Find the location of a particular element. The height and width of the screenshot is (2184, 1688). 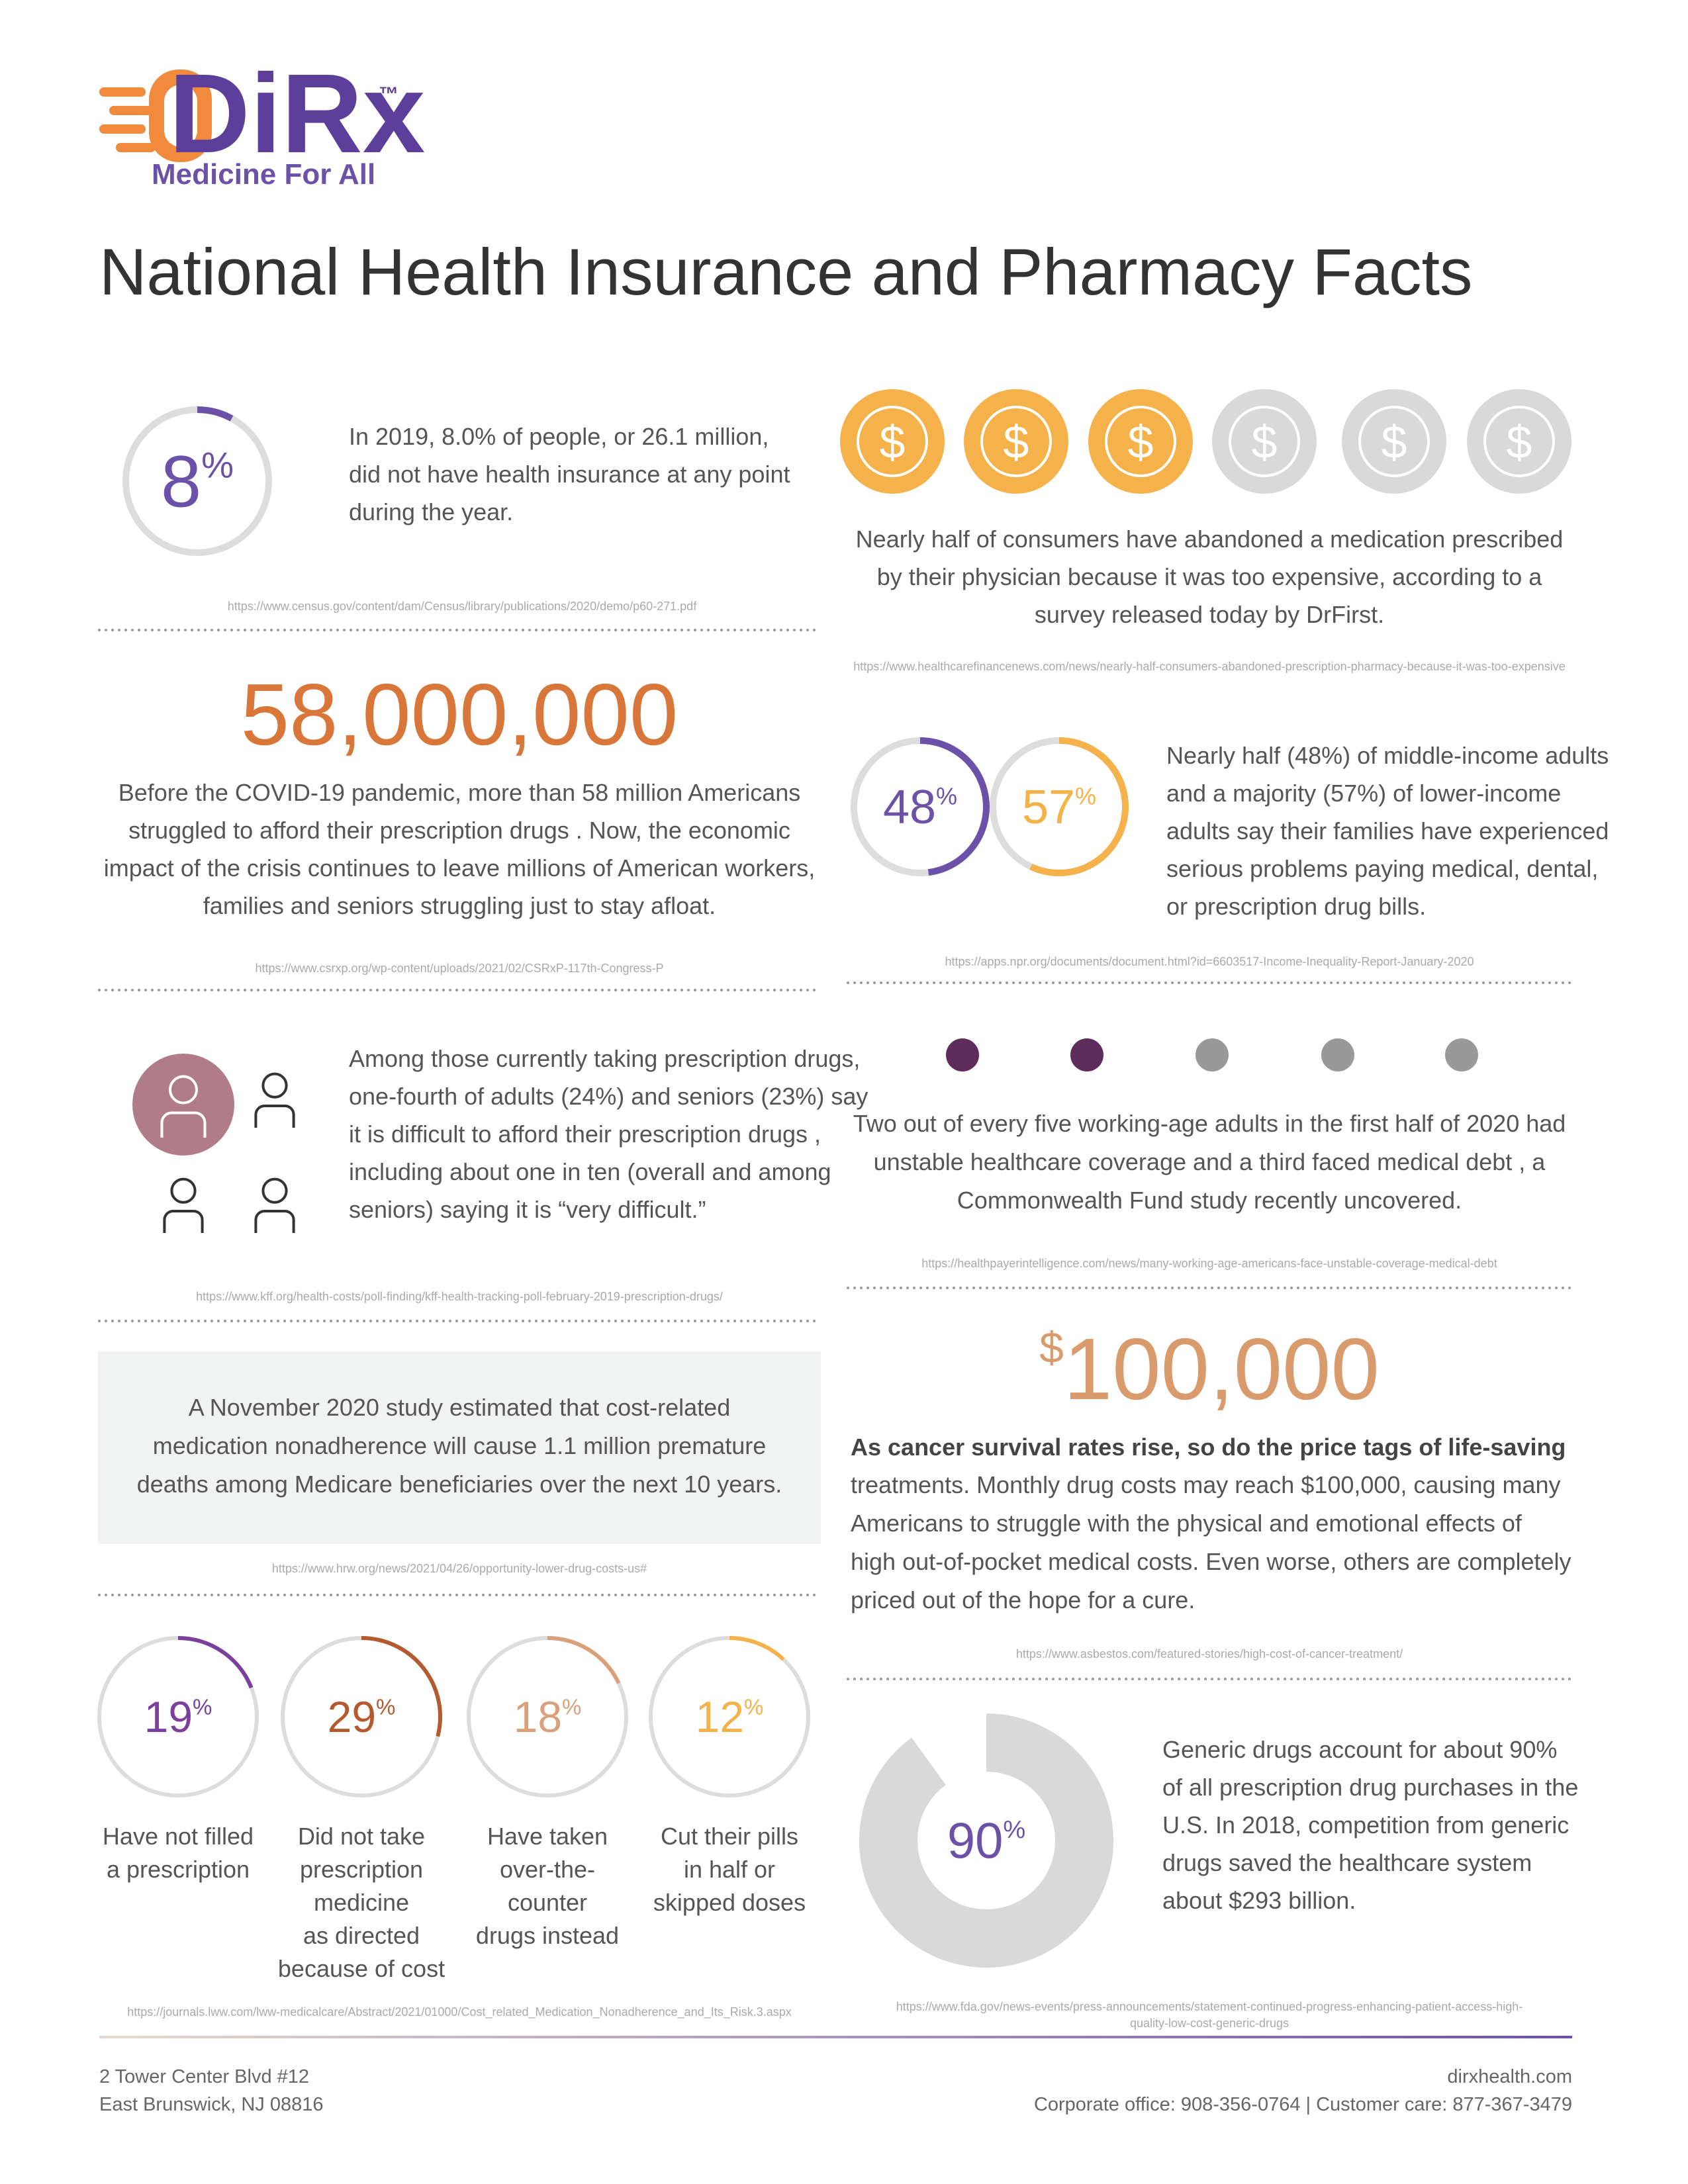

donut-share is located at coordinates (986, 1840).